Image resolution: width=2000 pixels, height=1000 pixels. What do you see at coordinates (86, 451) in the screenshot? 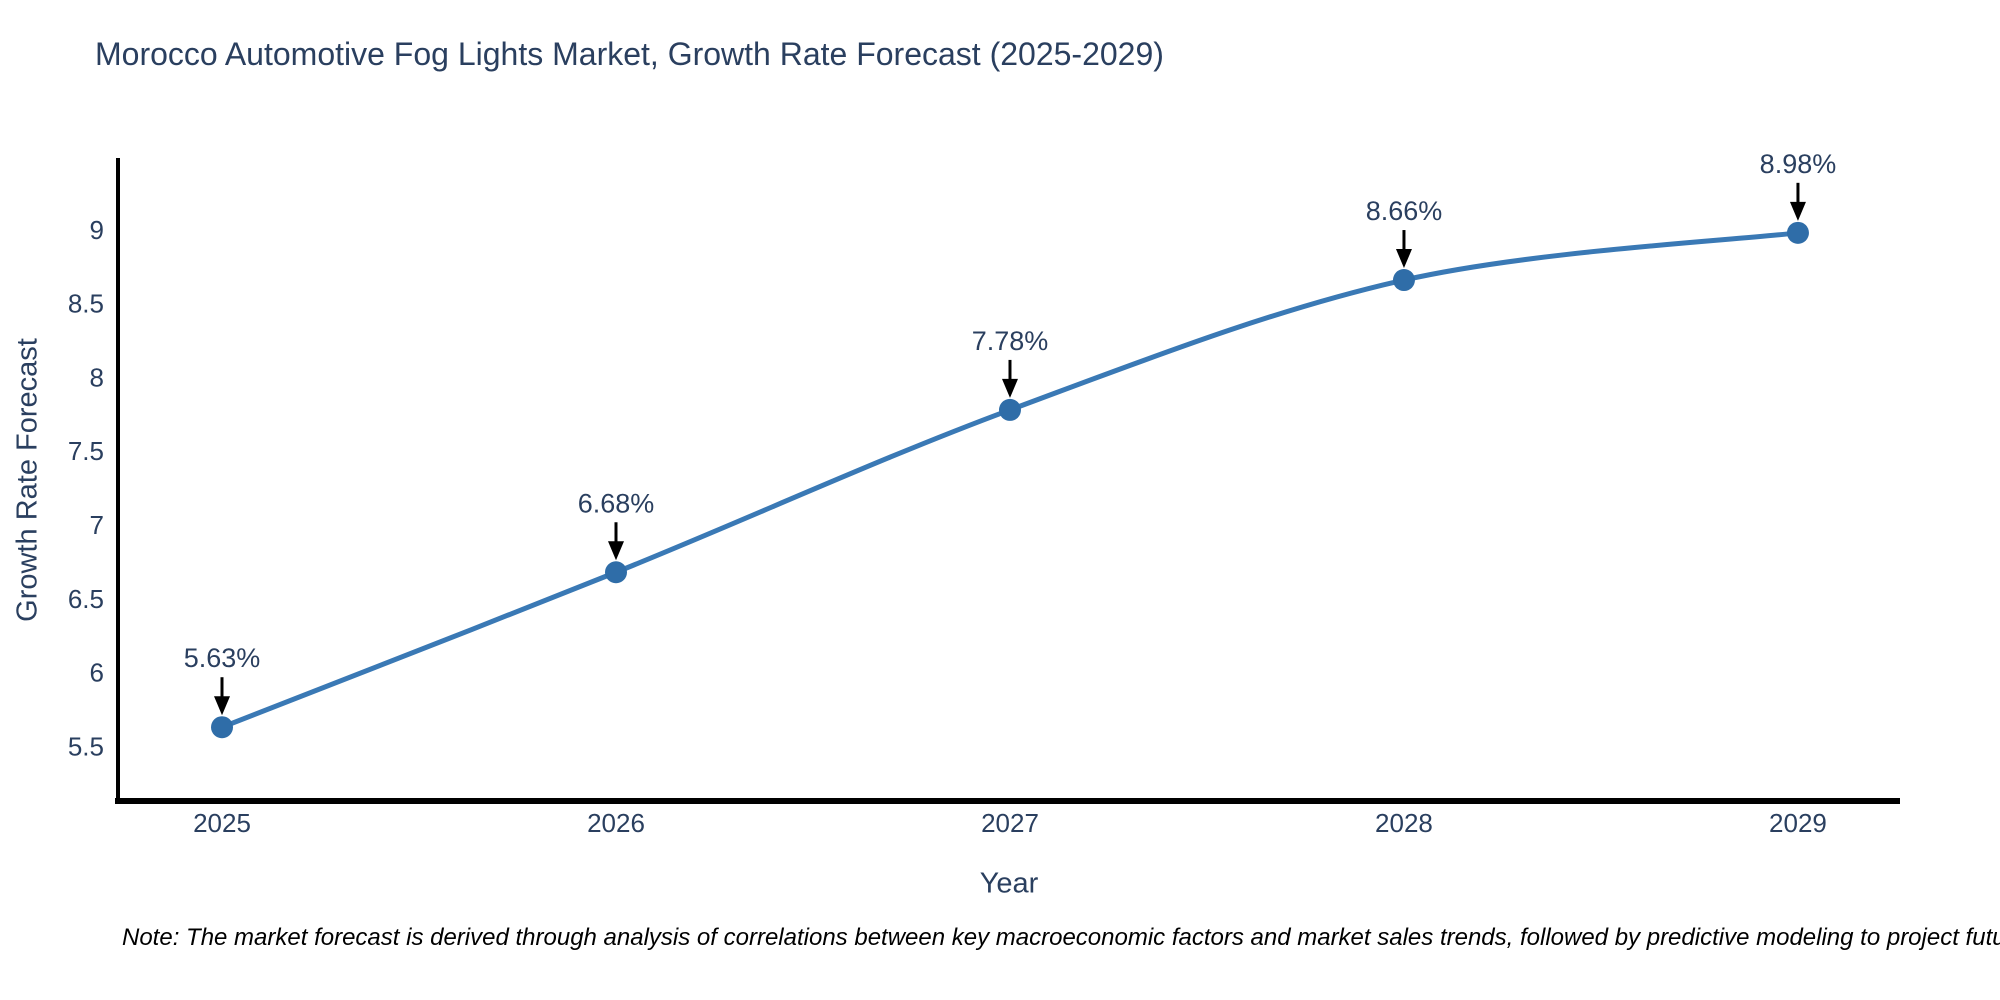
I see `y-tick-label: 7.5` at bounding box center [86, 451].